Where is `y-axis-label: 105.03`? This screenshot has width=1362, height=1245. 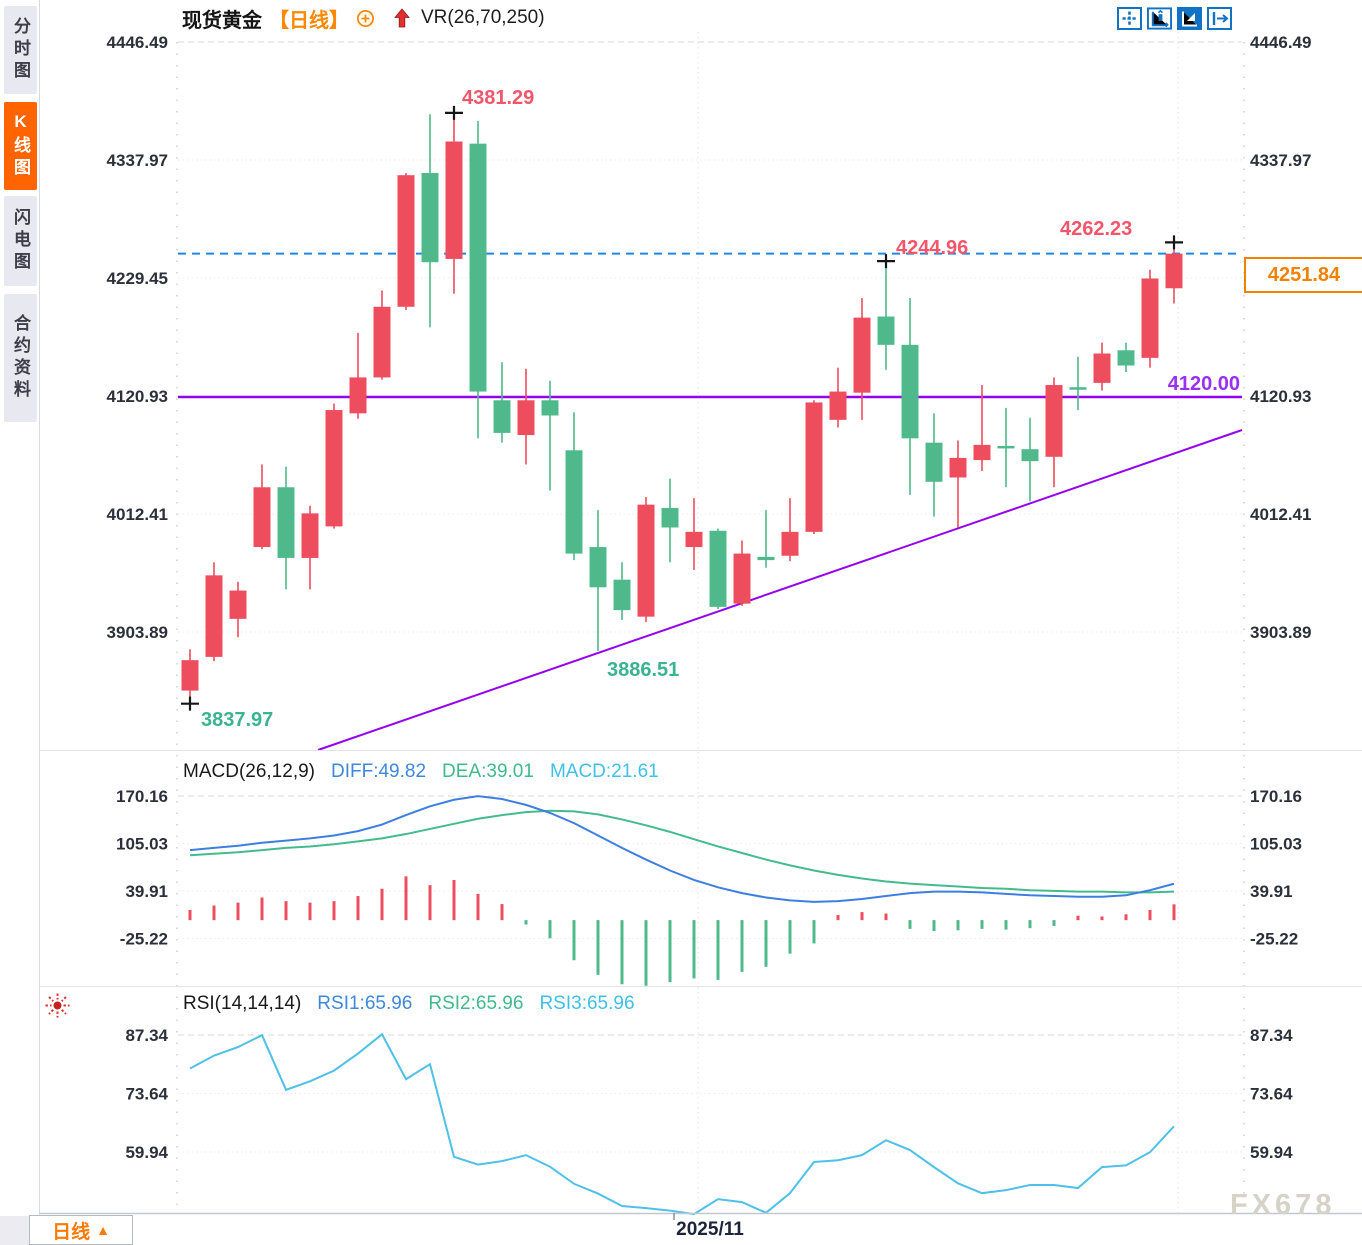 y-axis-label: 105.03 is located at coordinates (142, 844).